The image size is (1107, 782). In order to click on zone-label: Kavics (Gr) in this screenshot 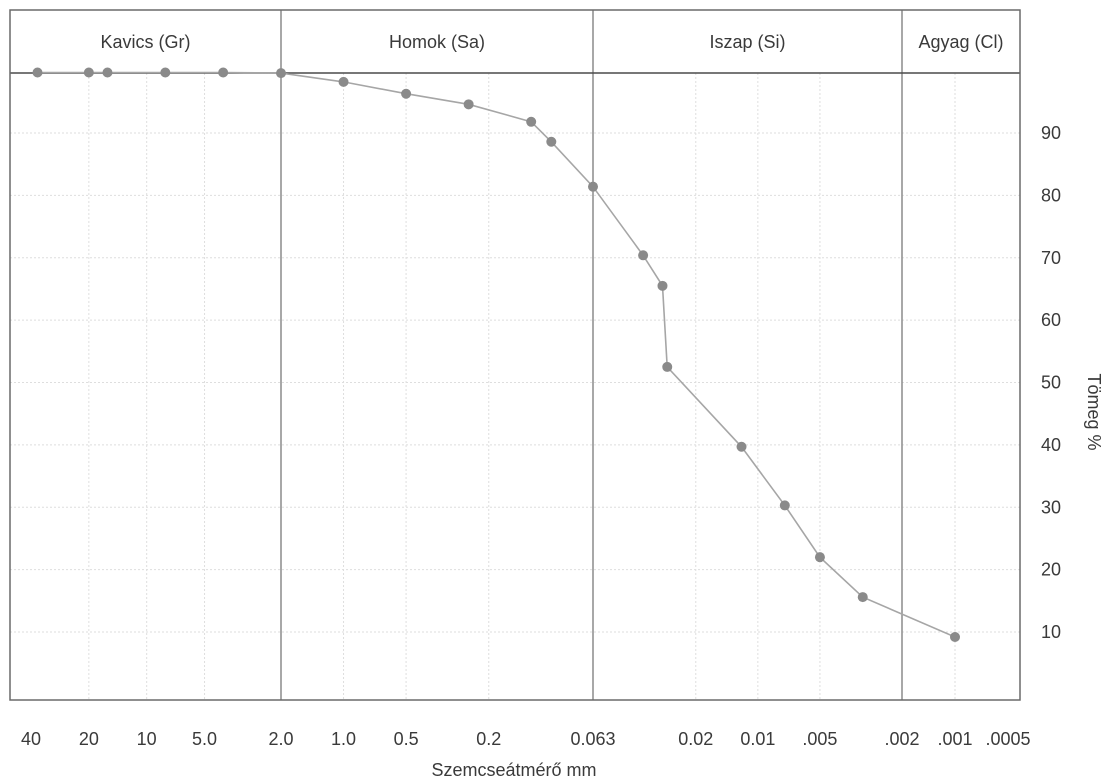, I will do `click(146, 42)`.